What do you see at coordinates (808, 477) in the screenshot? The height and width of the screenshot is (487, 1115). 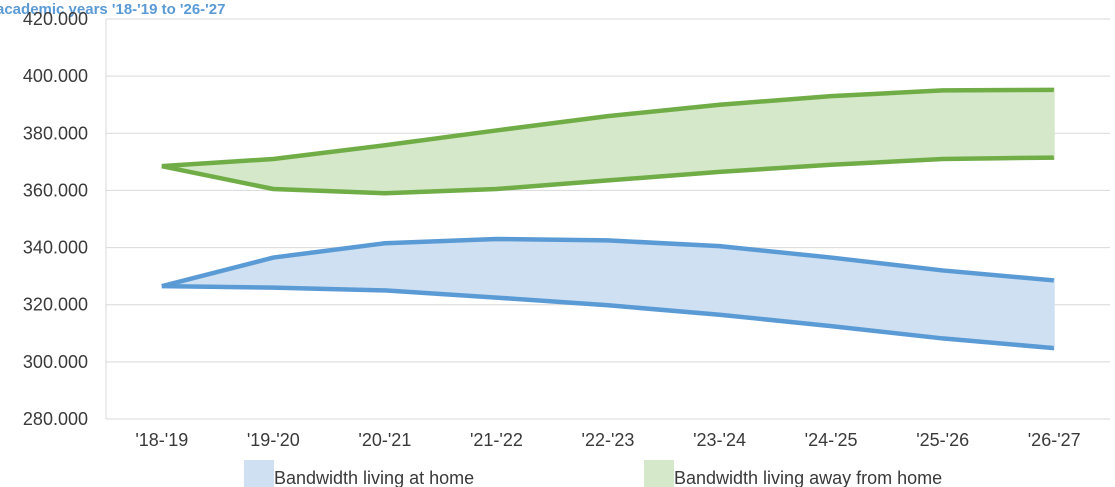 I see `legend-label-1: Bandwidth living away from home` at bounding box center [808, 477].